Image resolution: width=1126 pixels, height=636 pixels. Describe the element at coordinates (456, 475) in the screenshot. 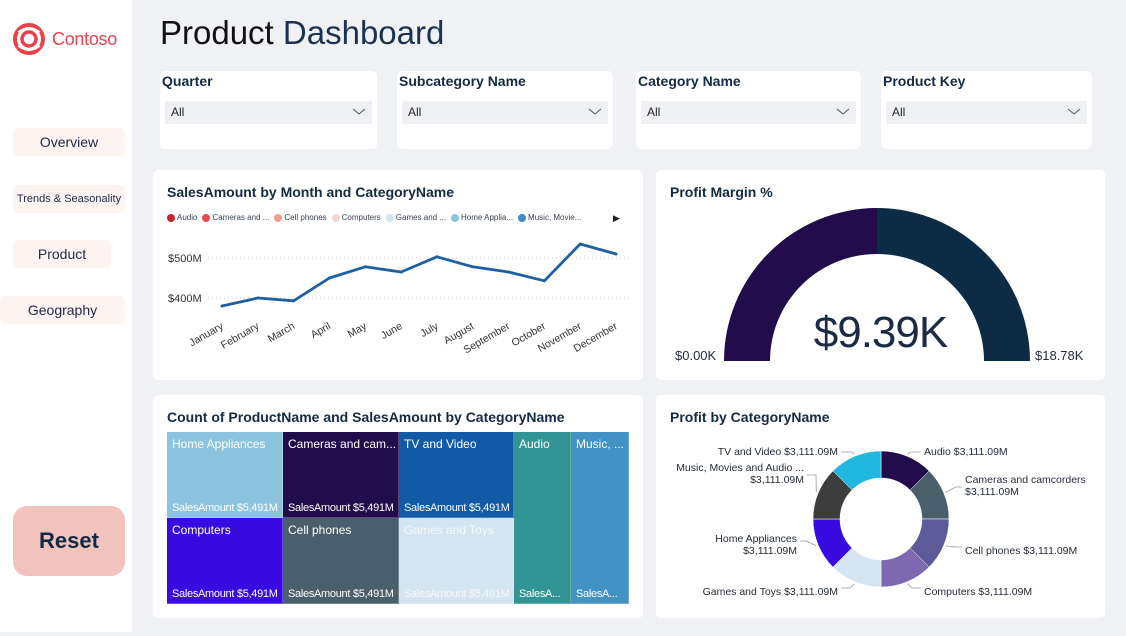

I see `treemap-tile: TV and Video SalesAmount $5,491M` at that location.